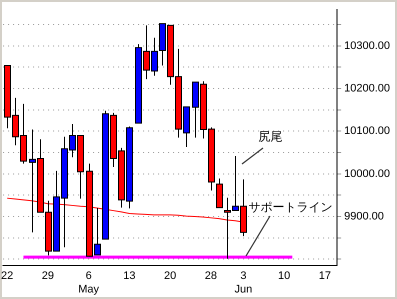 Image resolution: width=397 pixels, height=299 pixels. I want to click on y-tick-label: 10000.00, so click(367, 174).